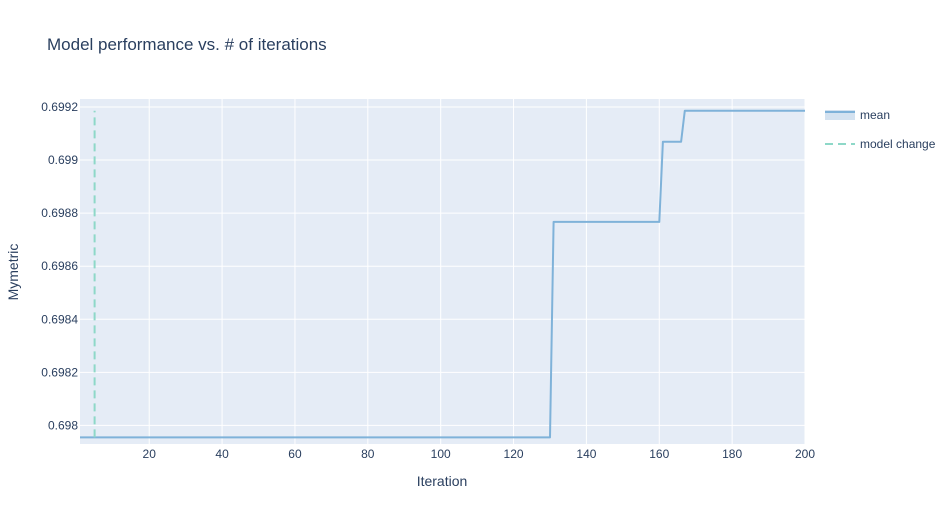 Image resolution: width=951 pixels, height=525 pixels. What do you see at coordinates (479, 454) in the screenshot?
I see `x-axis-ticks: 20 40 60 80 100 120 140 160 180 200` at bounding box center [479, 454].